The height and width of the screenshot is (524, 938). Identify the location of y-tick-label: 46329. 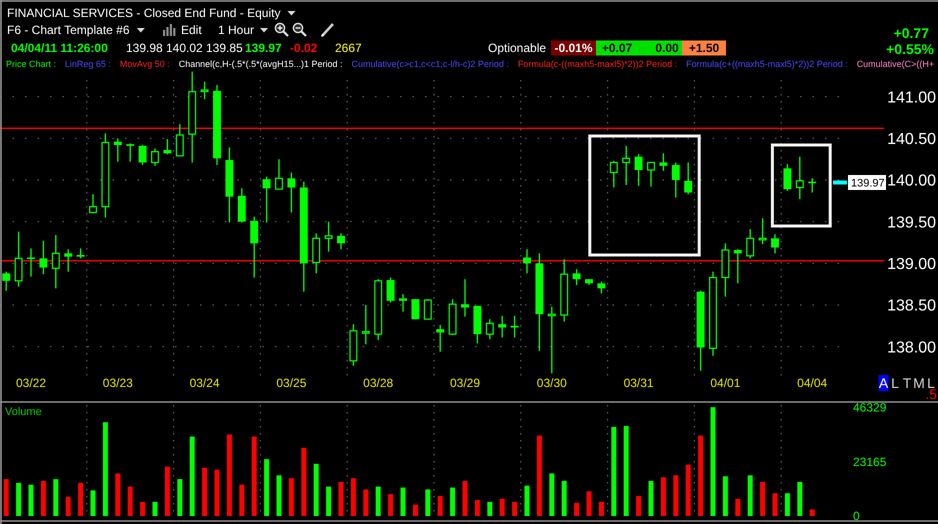
(870, 407).